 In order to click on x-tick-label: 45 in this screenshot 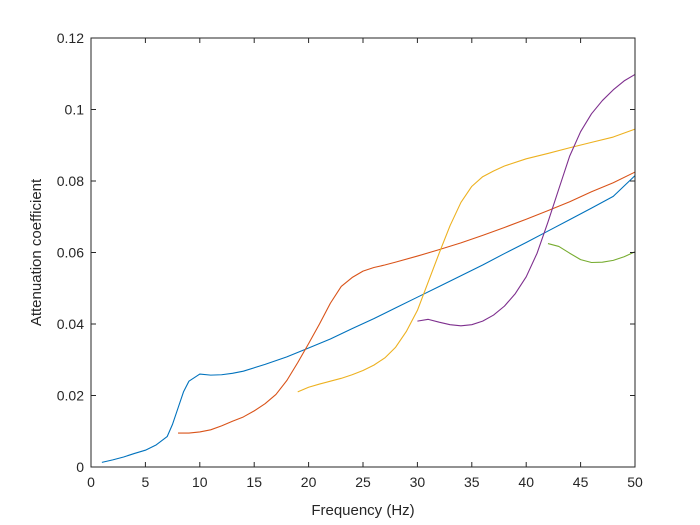, I will do `click(581, 482)`.